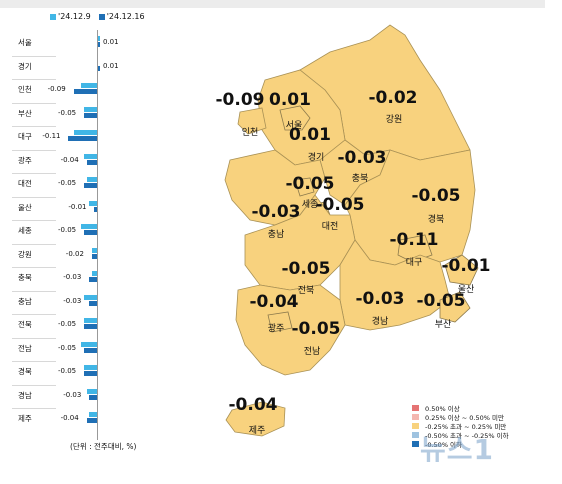 The width and height of the screenshot is (562, 484). I want to click on legend-item-week1: '24.12.9, so click(70, 16).